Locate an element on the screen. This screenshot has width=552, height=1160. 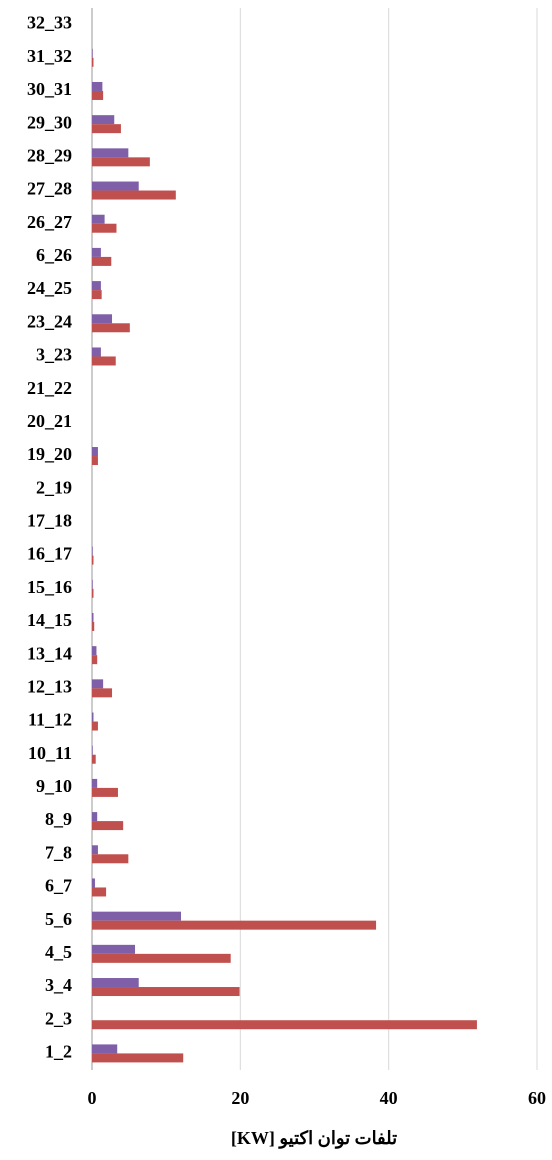
y-tick-label: 21_22 is located at coordinates (49, 388).